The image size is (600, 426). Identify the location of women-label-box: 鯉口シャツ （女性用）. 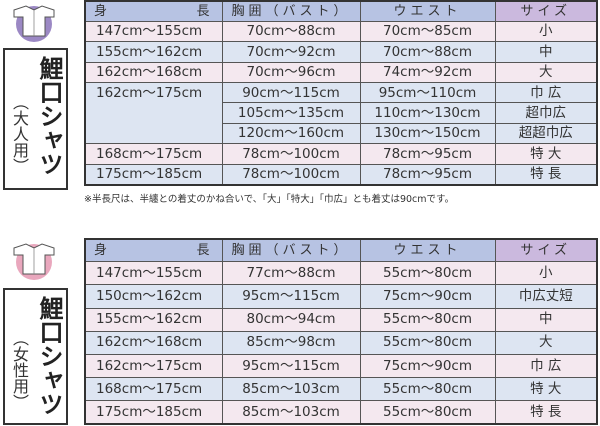
(35, 356).